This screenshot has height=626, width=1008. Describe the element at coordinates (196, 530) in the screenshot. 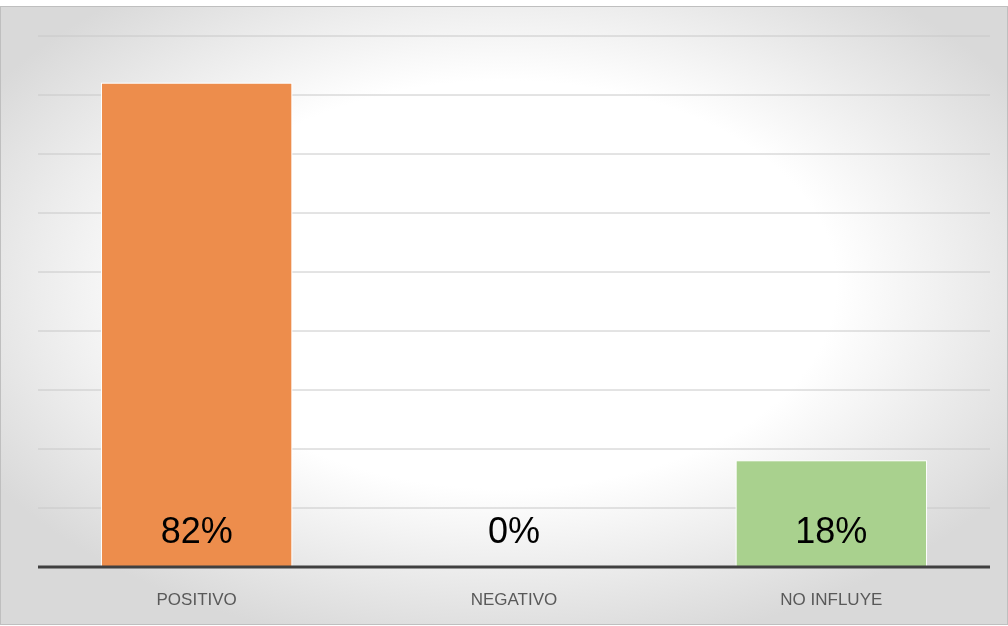

I see `data-label: 82%` at that location.